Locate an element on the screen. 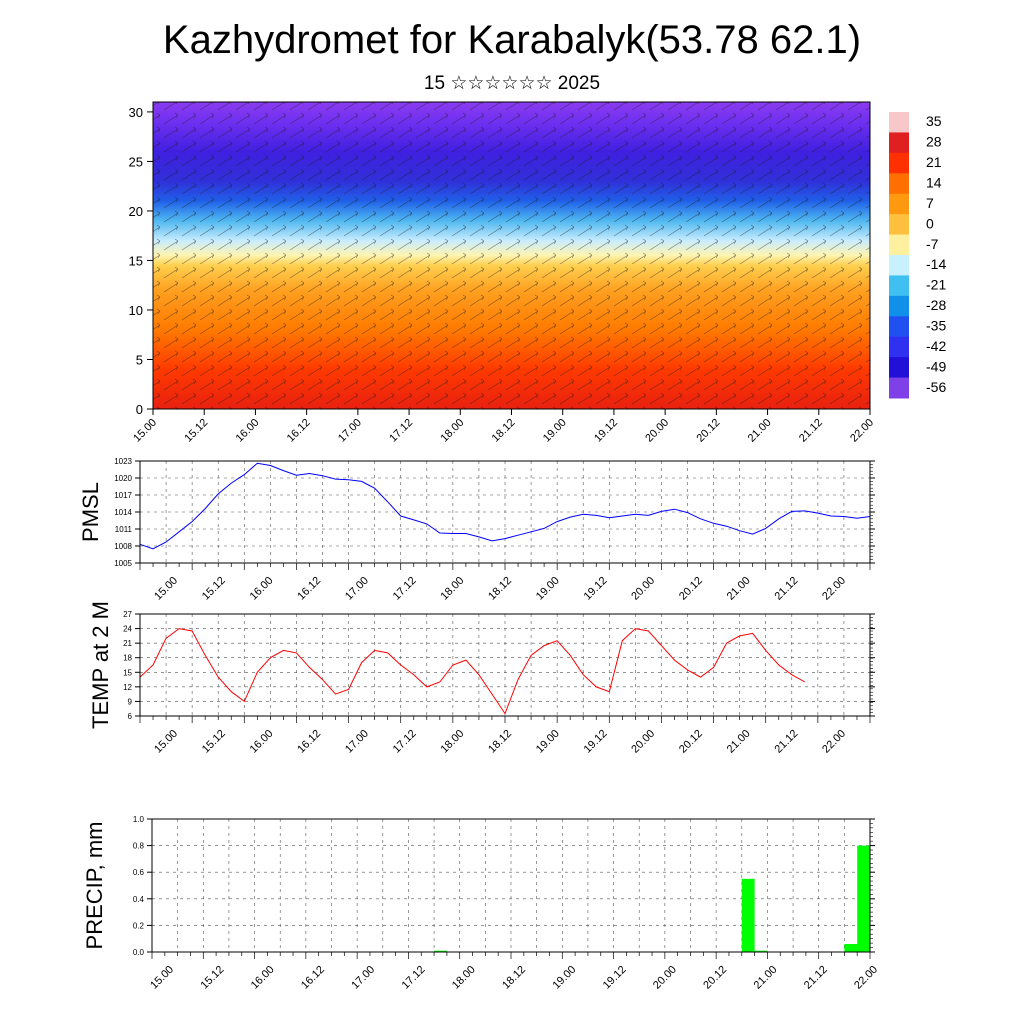 The image size is (1024, 1024). y-tick-label: 1011 is located at coordinates (124, 529).